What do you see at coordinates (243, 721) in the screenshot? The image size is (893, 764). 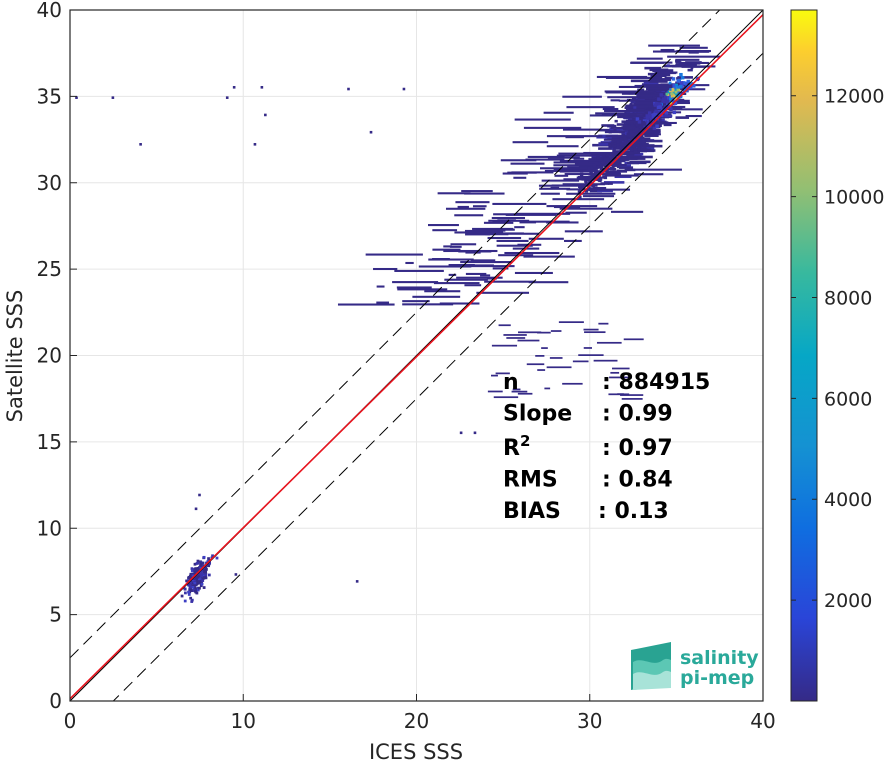 I see `x-tick-label: 10` at bounding box center [243, 721].